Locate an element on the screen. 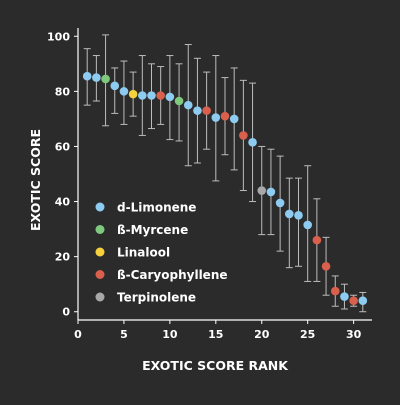 This screenshot has width=400, height=405. y-tick-label: 20 is located at coordinates (63, 257).